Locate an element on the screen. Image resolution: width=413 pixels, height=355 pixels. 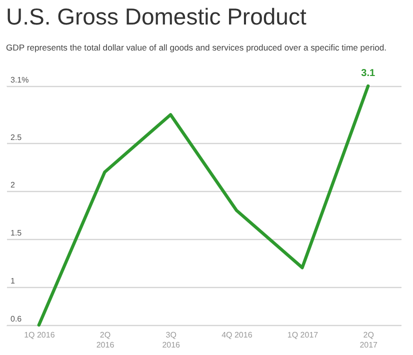
y-tick-label: 1 is located at coordinates (13, 281).